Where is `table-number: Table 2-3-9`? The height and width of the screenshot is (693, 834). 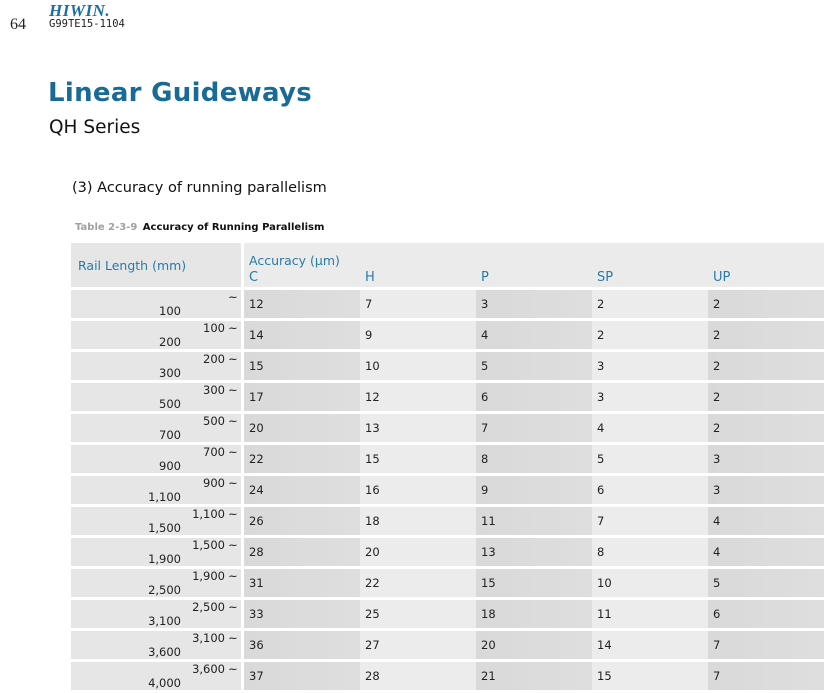 table-number: Table 2-3-9 is located at coordinates (106, 227).